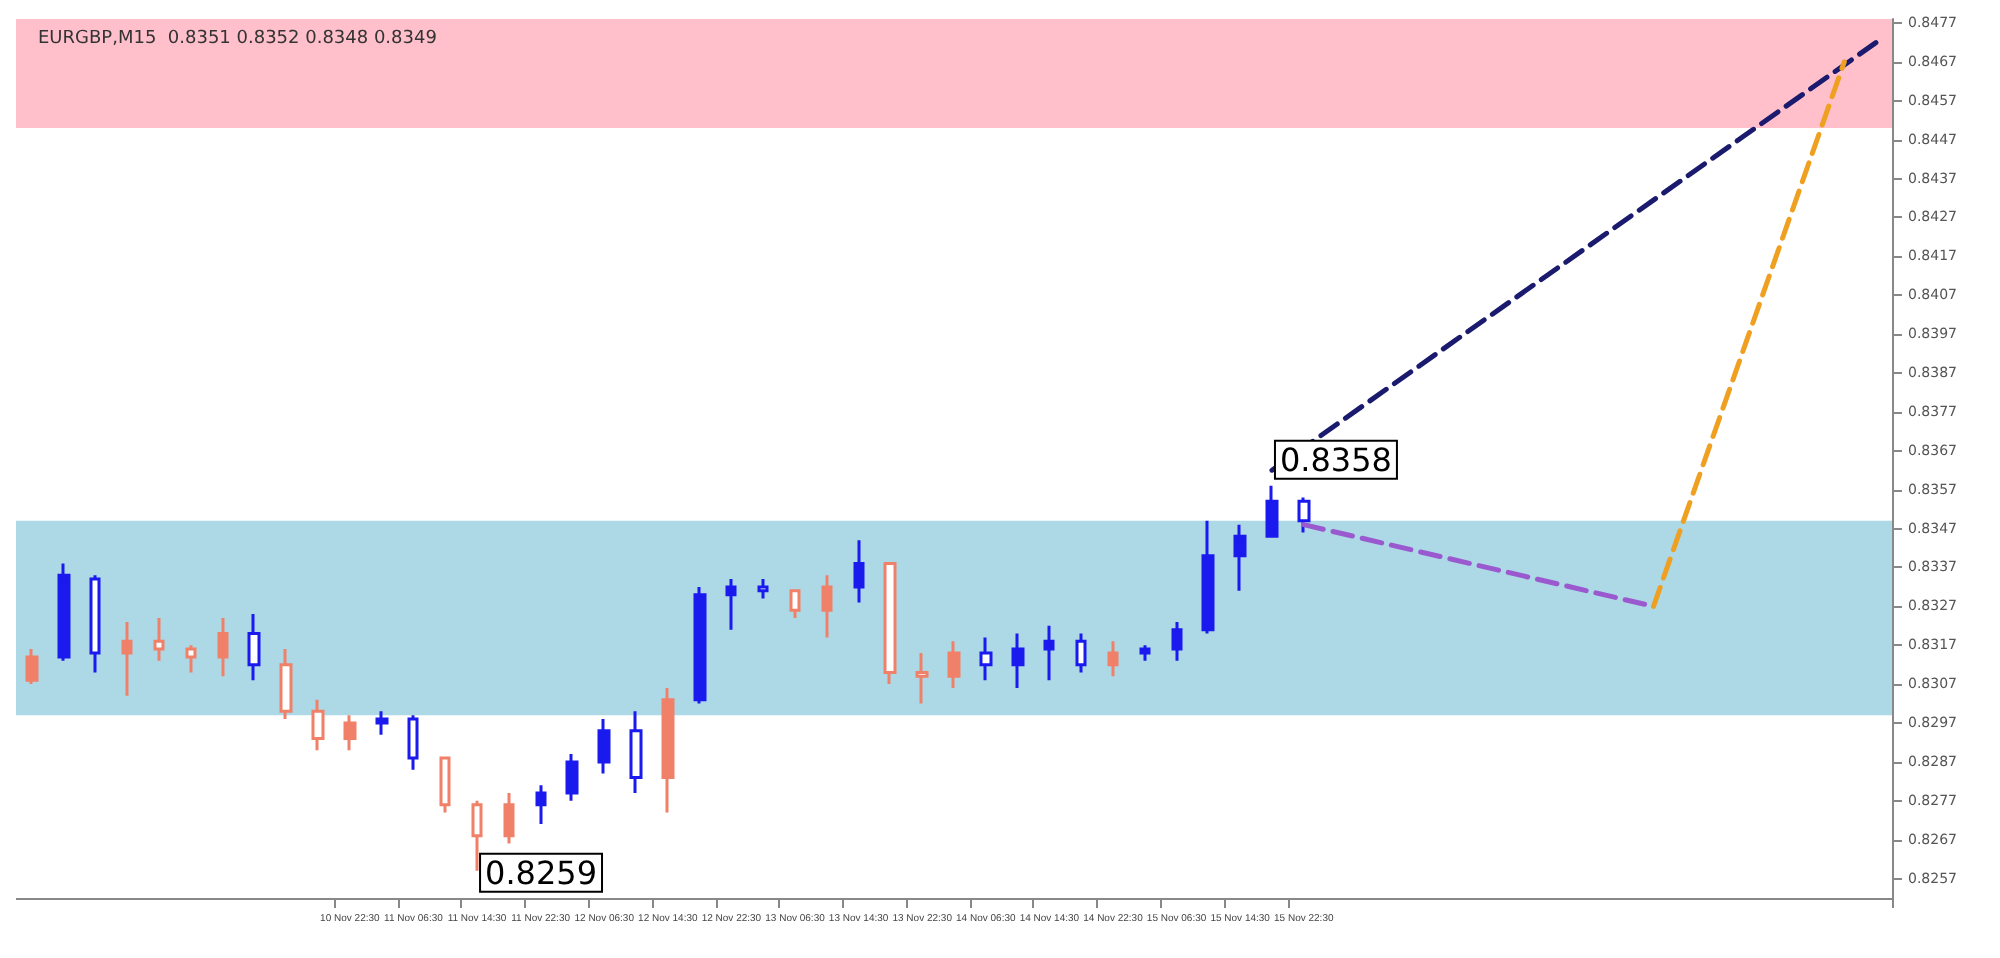 The image size is (2000, 958). Describe the element at coordinates (541, 872) in the screenshot. I see `annotation: 0.8259` at that location.